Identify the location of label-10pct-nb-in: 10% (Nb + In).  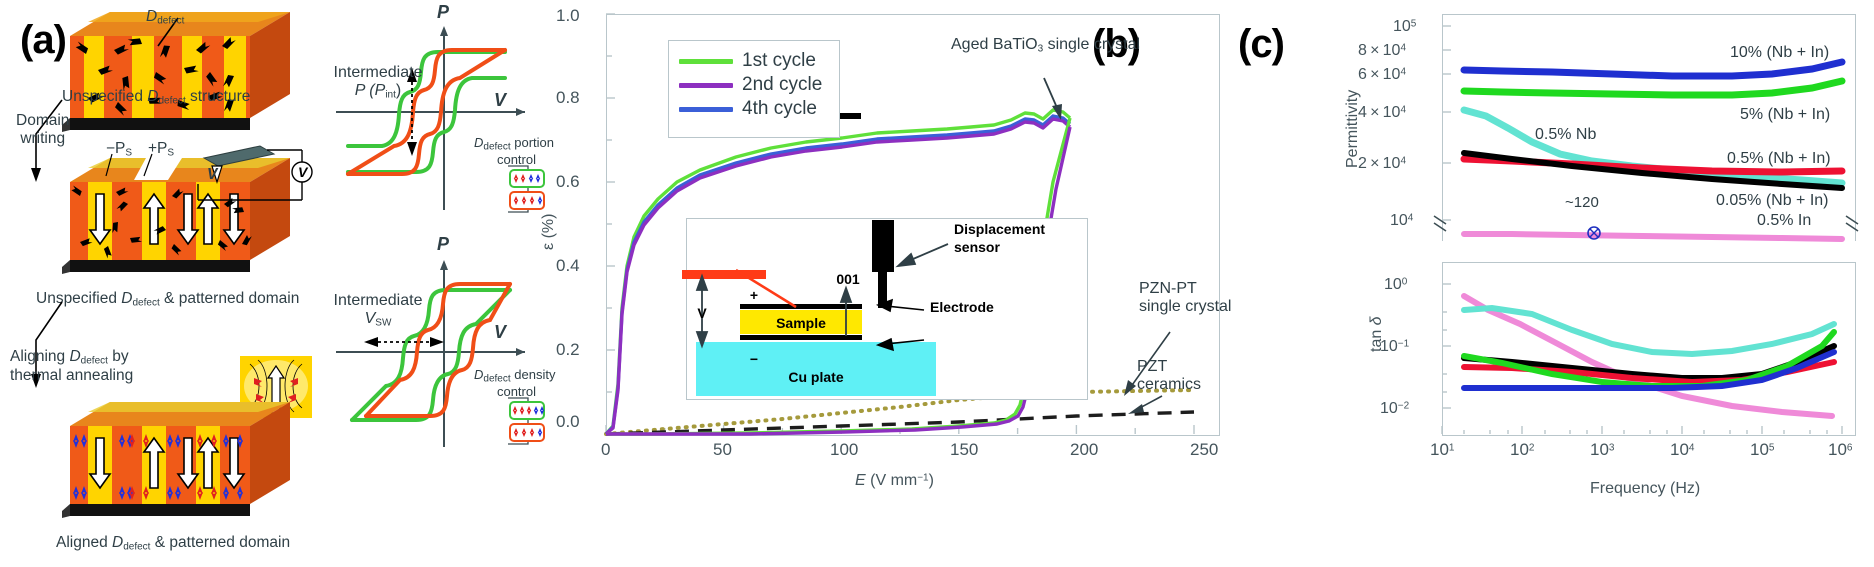
(1780, 52).